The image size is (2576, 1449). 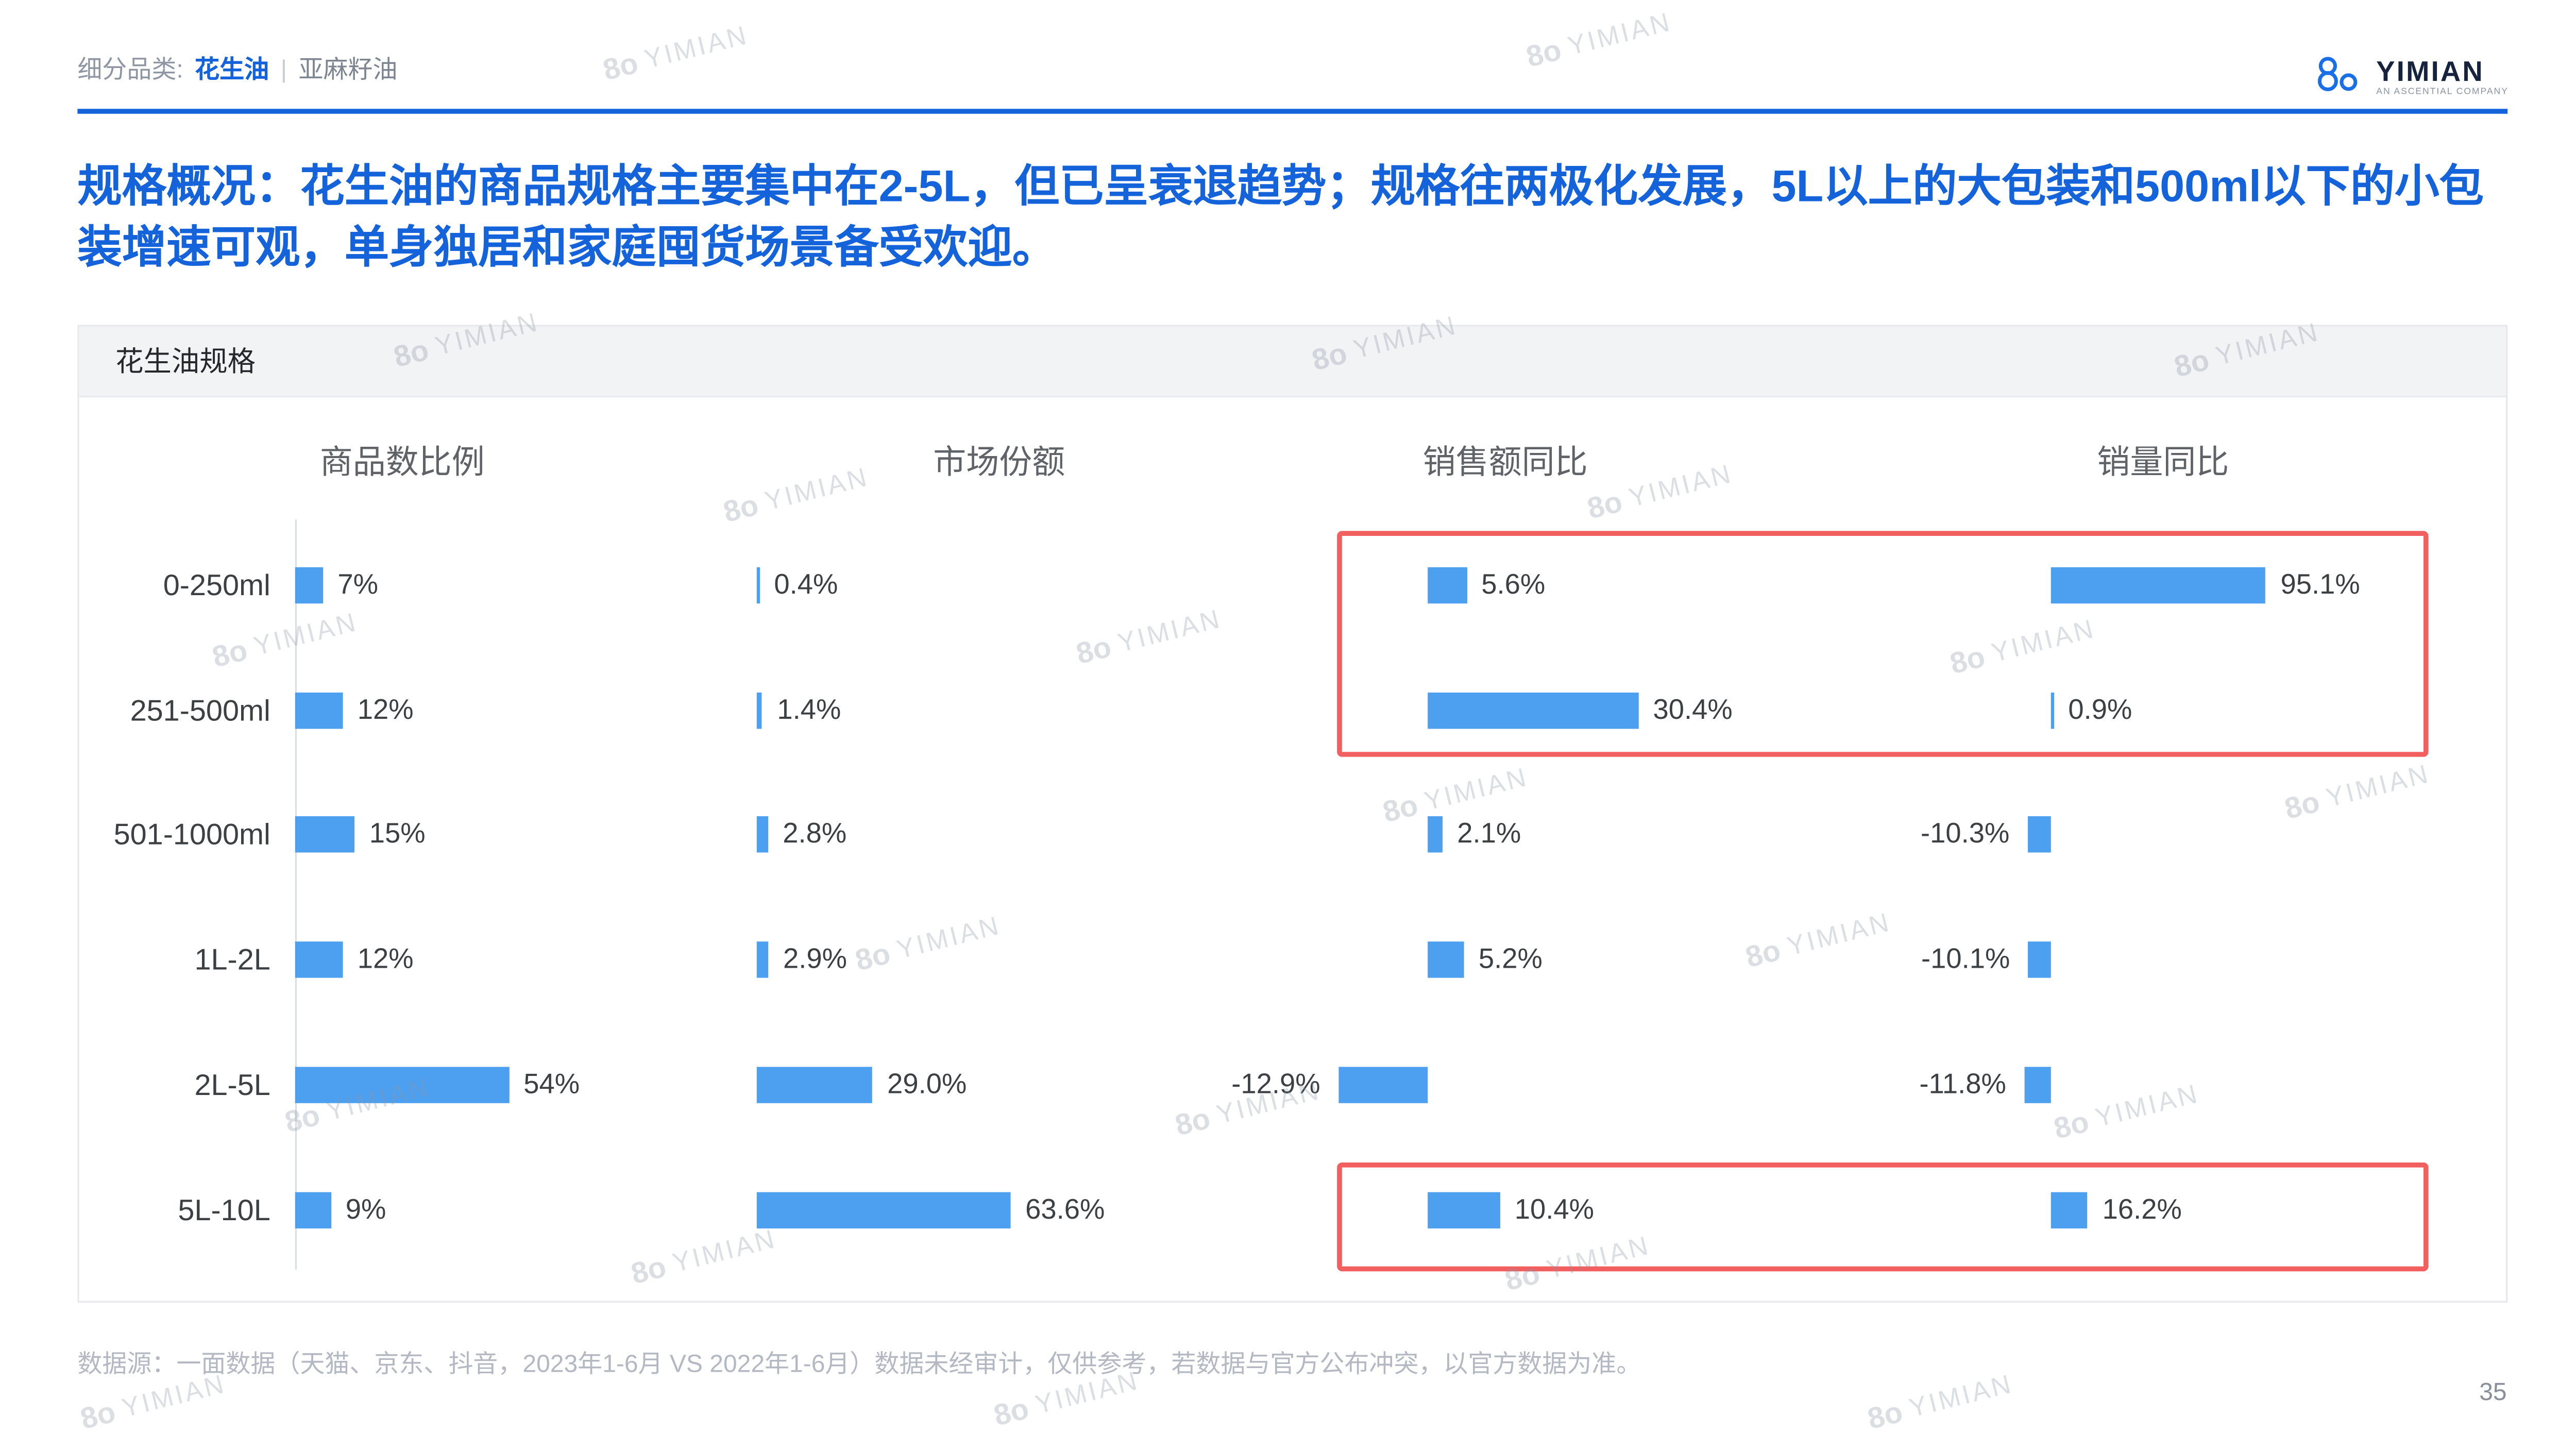 What do you see at coordinates (191, 835) in the screenshot?
I see `row-label: 501-1000ml` at bounding box center [191, 835].